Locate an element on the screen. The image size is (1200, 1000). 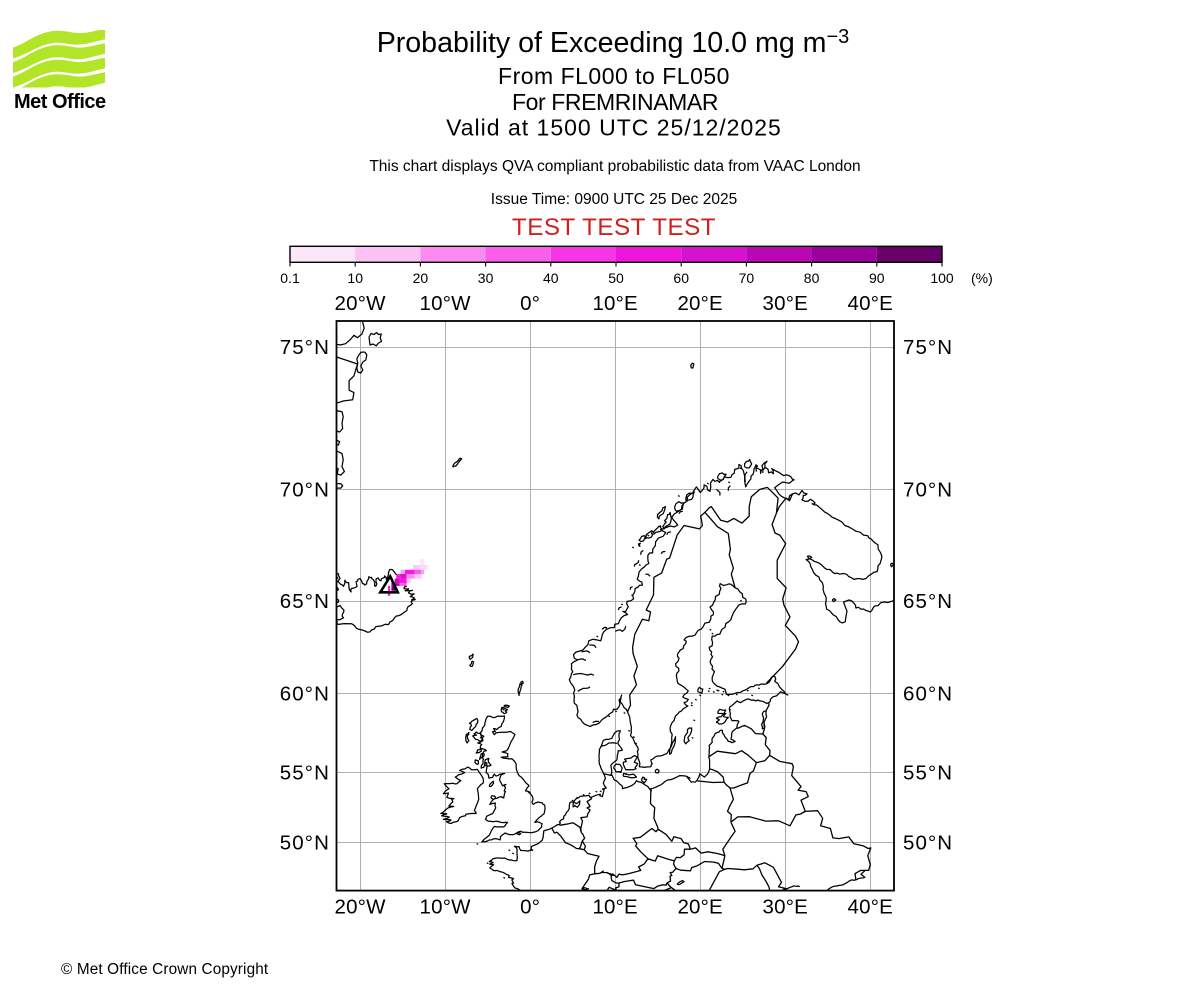
svg-text: Valid at 1500 UTC 25/12/2025 is located at coordinates (614, 128).